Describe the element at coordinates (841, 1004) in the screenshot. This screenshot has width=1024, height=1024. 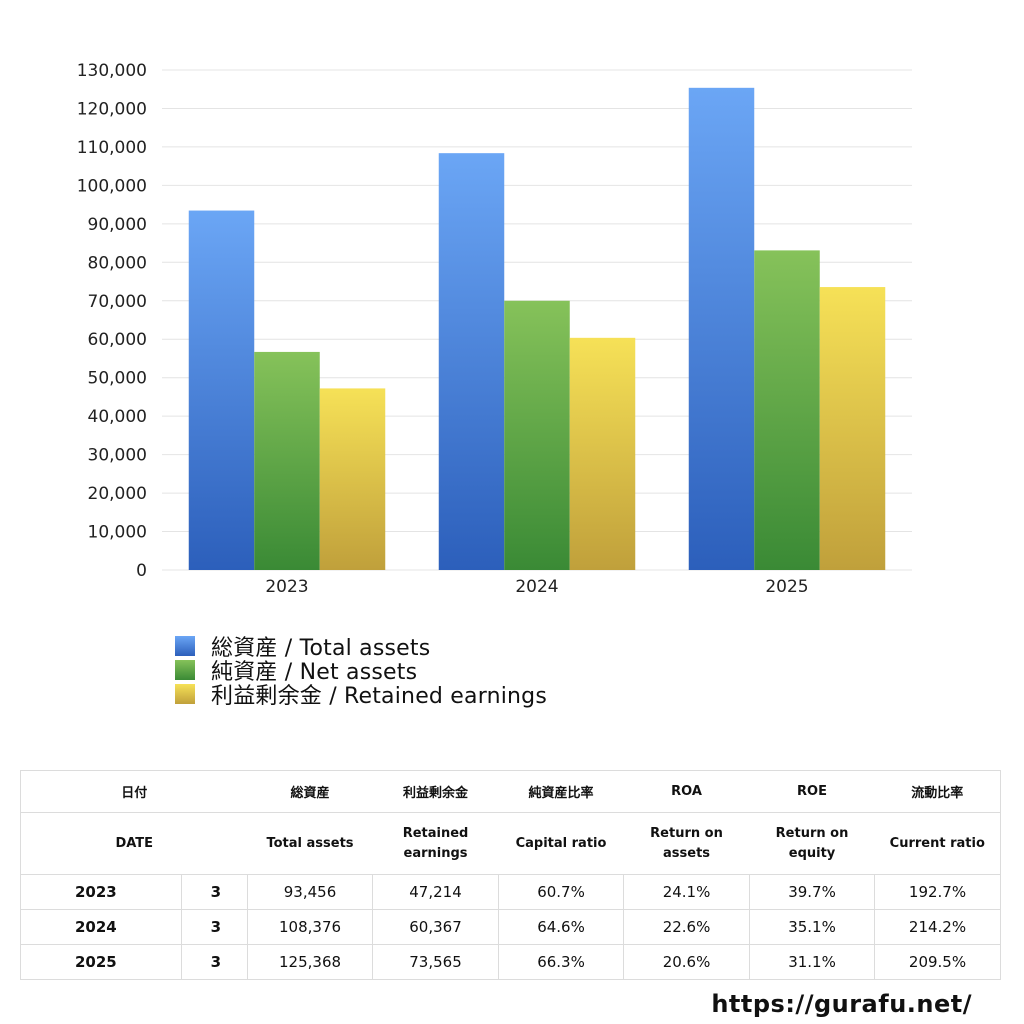
I see `site-url: https://gurafu.net/` at that location.